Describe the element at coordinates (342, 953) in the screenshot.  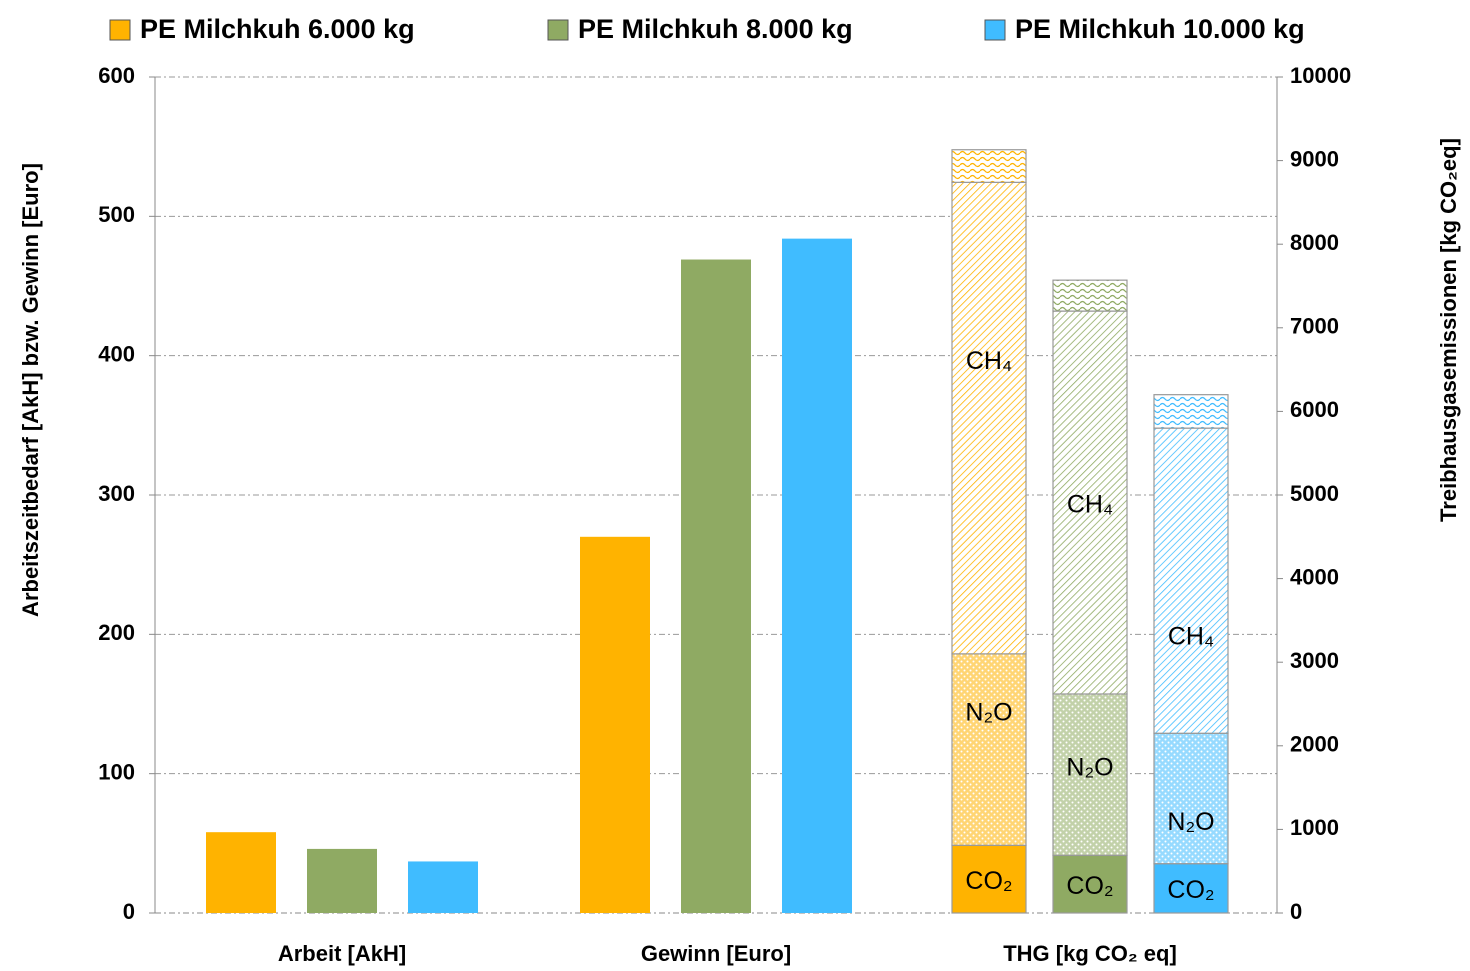
I see `x-tick-label: Arbeit [AkH]` at that location.